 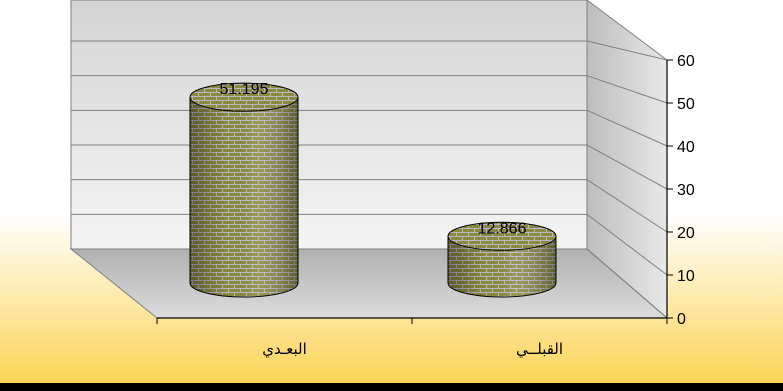 I want to click on y-tick-label: 50, so click(x=686, y=104).